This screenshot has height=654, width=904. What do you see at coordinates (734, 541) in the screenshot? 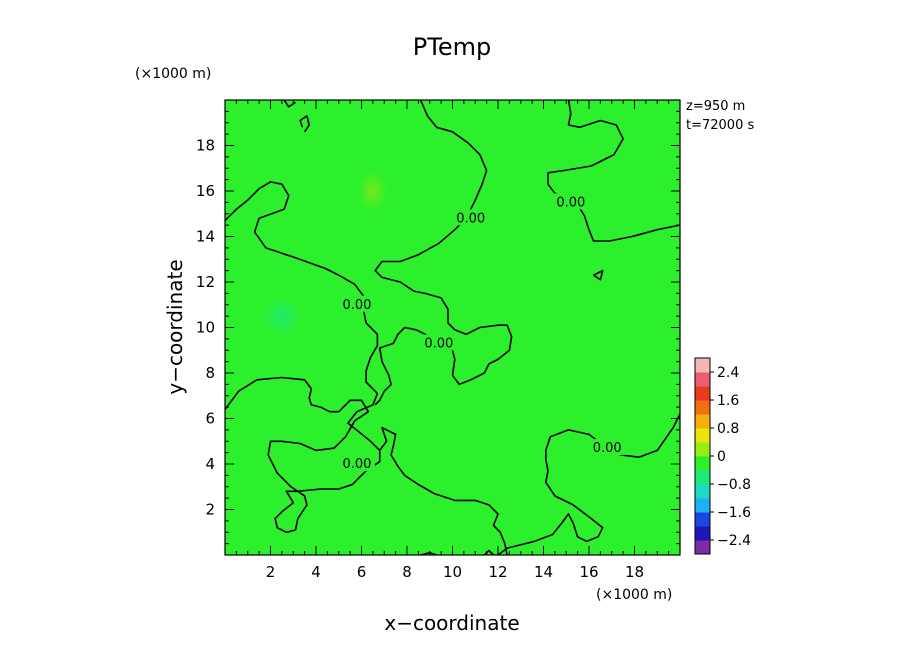
I see `colorbar-label-6: −2.4` at bounding box center [734, 541].